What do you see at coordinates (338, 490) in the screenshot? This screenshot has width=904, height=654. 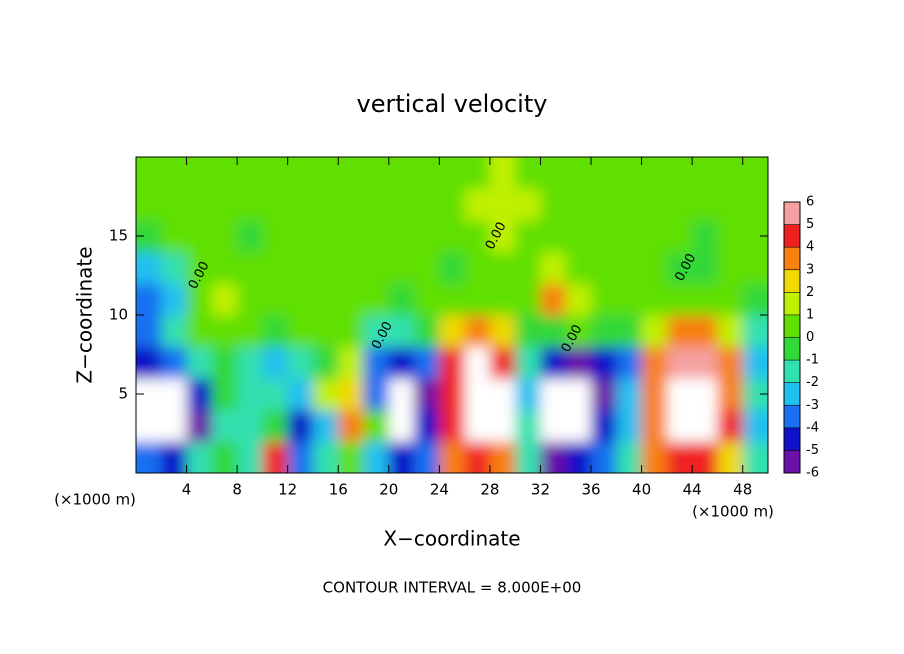 I see `x-tick-label: 16` at bounding box center [338, 490].